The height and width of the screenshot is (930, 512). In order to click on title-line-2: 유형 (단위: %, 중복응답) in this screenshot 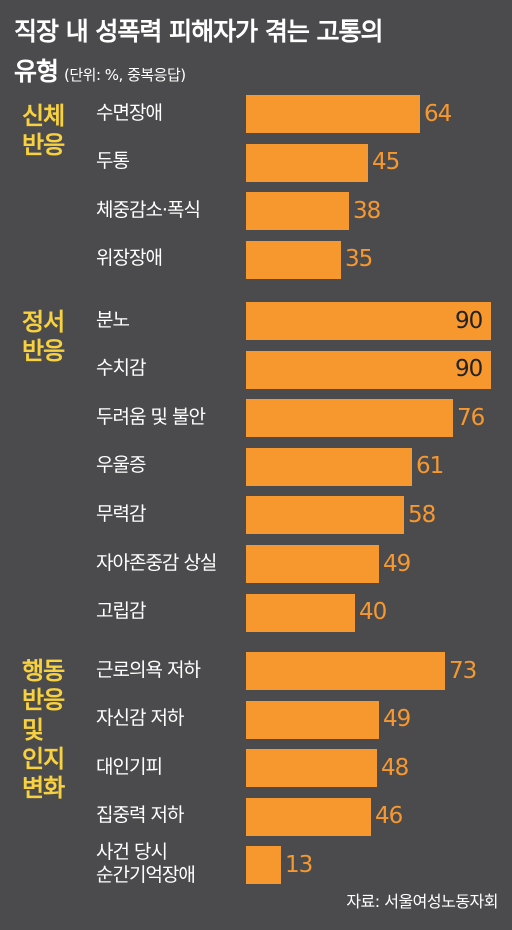, I will do `click(100, 70)`.